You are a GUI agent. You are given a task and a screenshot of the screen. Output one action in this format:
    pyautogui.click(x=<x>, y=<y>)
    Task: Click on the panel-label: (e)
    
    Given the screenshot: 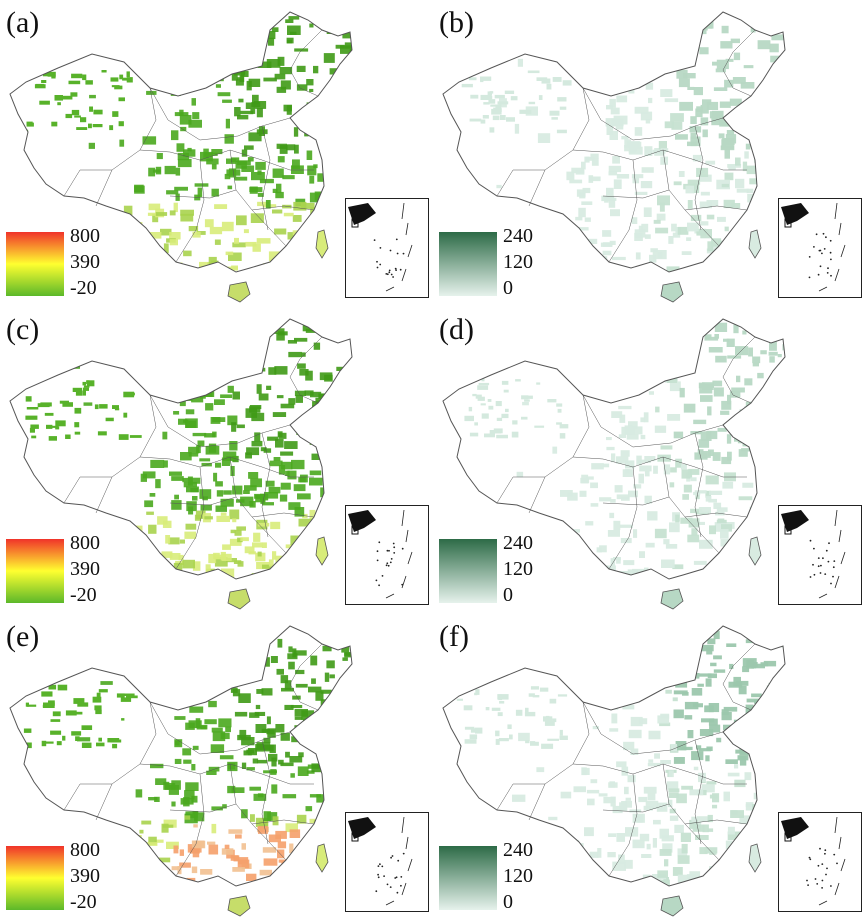 What is the action you would take?
    pyautogui.click(x=23, y=636)
    